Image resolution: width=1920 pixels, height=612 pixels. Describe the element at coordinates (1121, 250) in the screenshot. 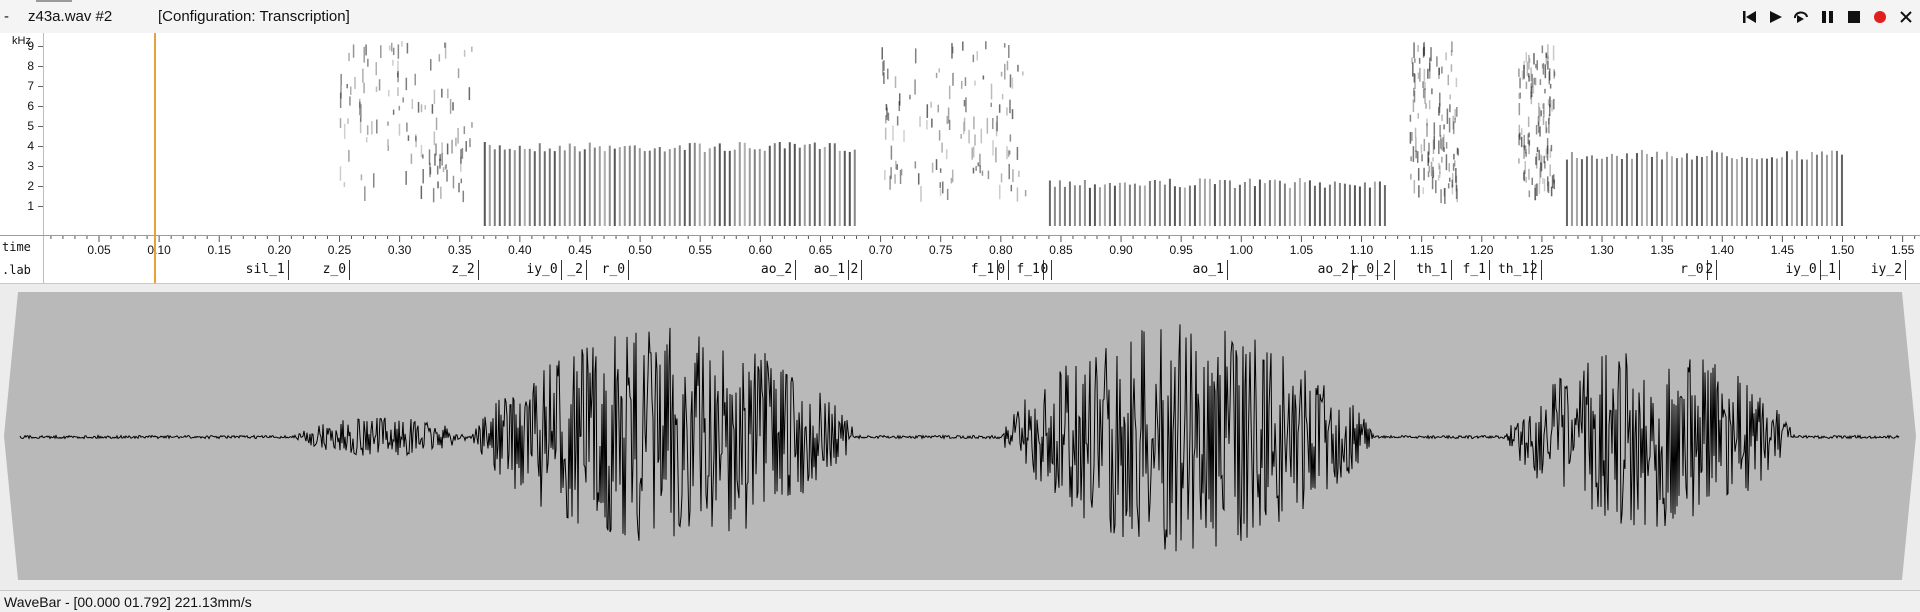

I see `time-tick-label: 0.90` at that location.